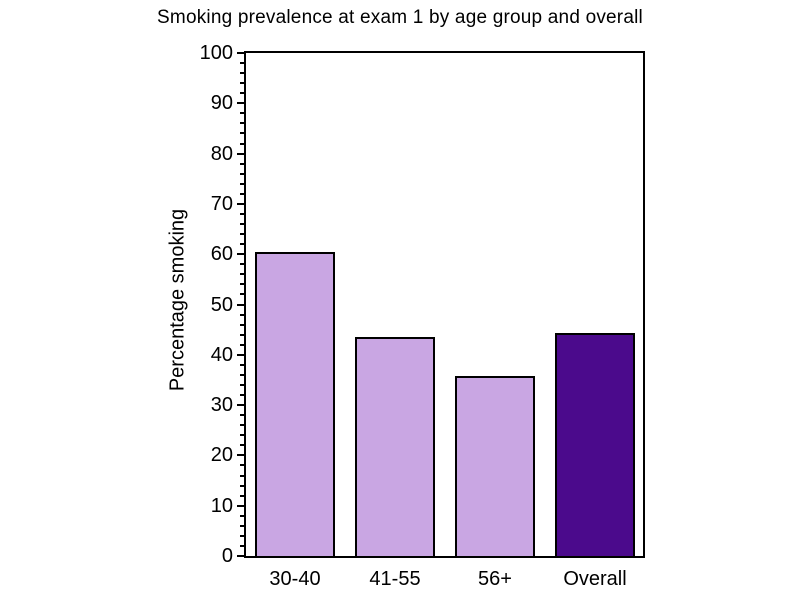 Image resolution: width=800 pixels, height=600 pixels. What do you see at coordinates (495, 465) in the screenshot?
I see `bar-56+` at bounding box center [495, 465].